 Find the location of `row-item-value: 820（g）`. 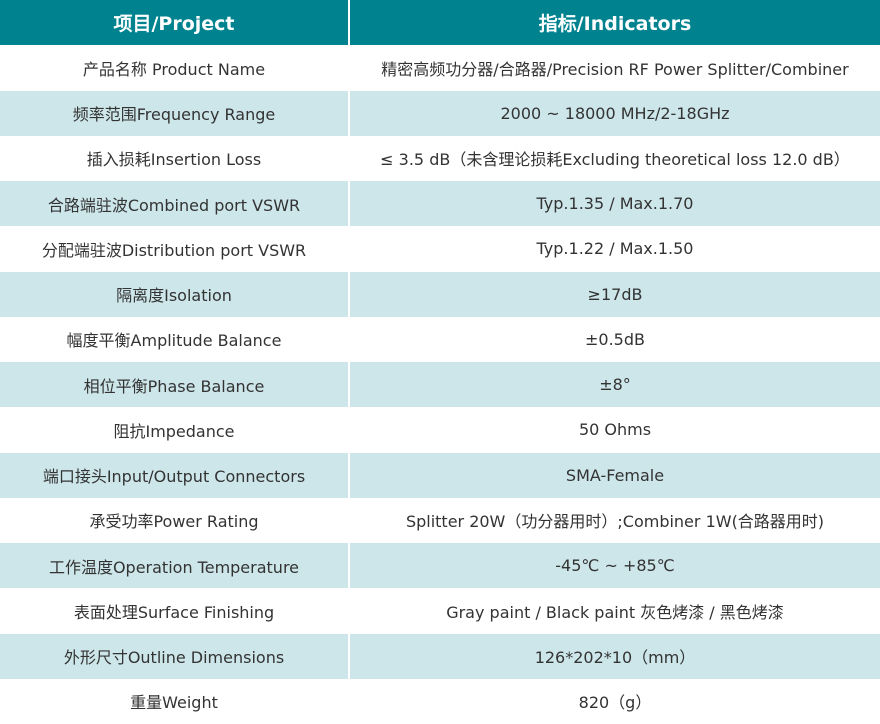

row-item-value: 820（g） is located at coordinates (614, 701).